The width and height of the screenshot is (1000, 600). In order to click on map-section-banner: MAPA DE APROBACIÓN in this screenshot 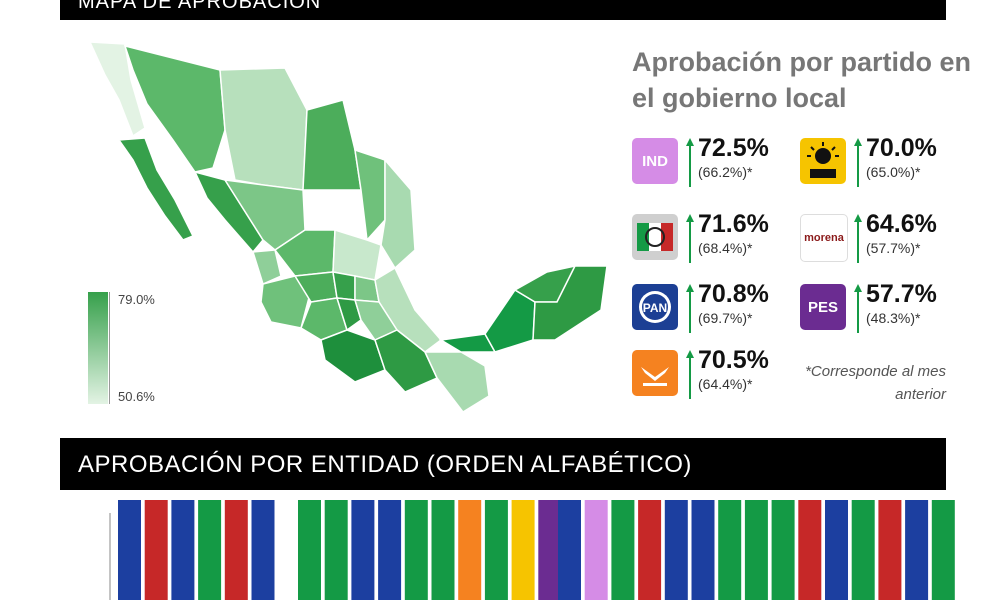, I will do `click(503, 10)`.